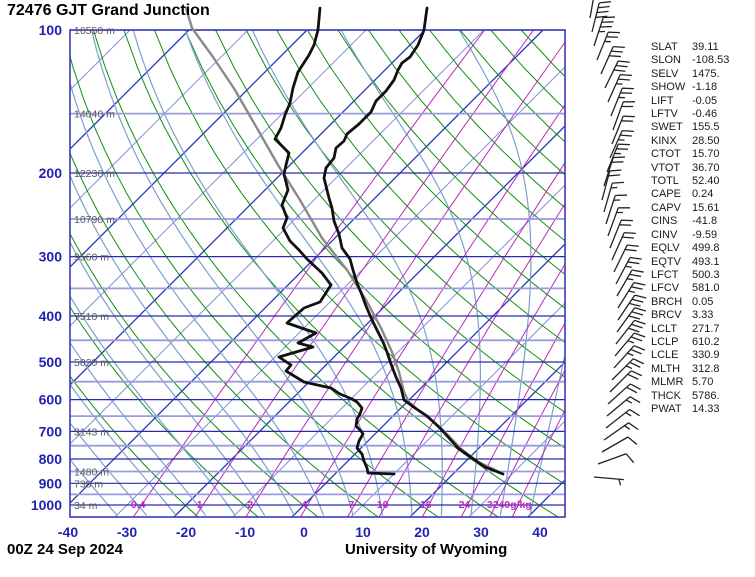 This screenshot has width=755, height=577. What do you see at coordinates (706, 395) in the screenshot?
I see `stat-value: 5786.` at bounding box center [706, 395].